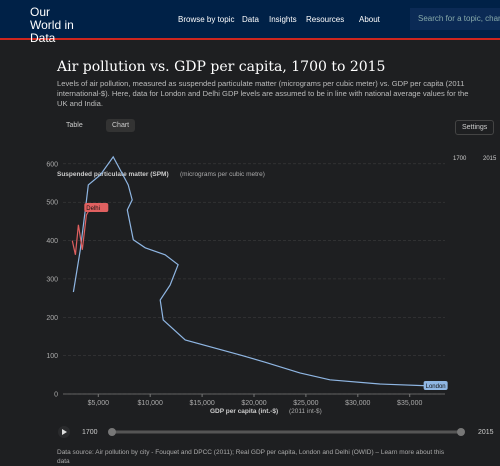 The height and width of the screenshot is (466, 500). I want to click on y-tick-label: 100, so click(52, 356).